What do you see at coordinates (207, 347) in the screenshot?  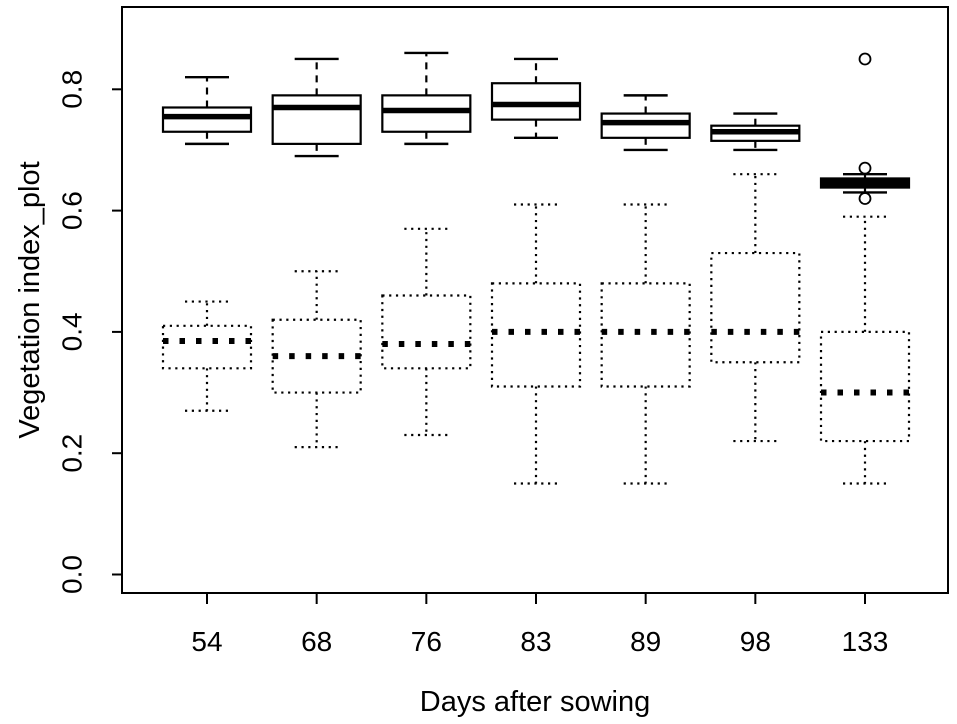 I see `box-dotted-series-54-iqr-box` at bounding box center [207, 347].